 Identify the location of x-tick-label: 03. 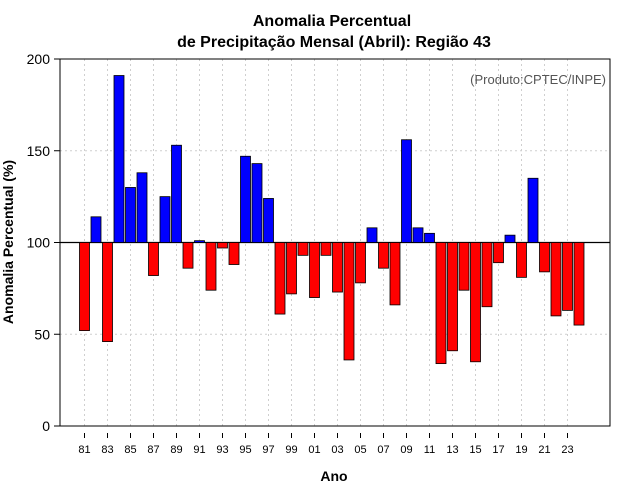
(337, 450).